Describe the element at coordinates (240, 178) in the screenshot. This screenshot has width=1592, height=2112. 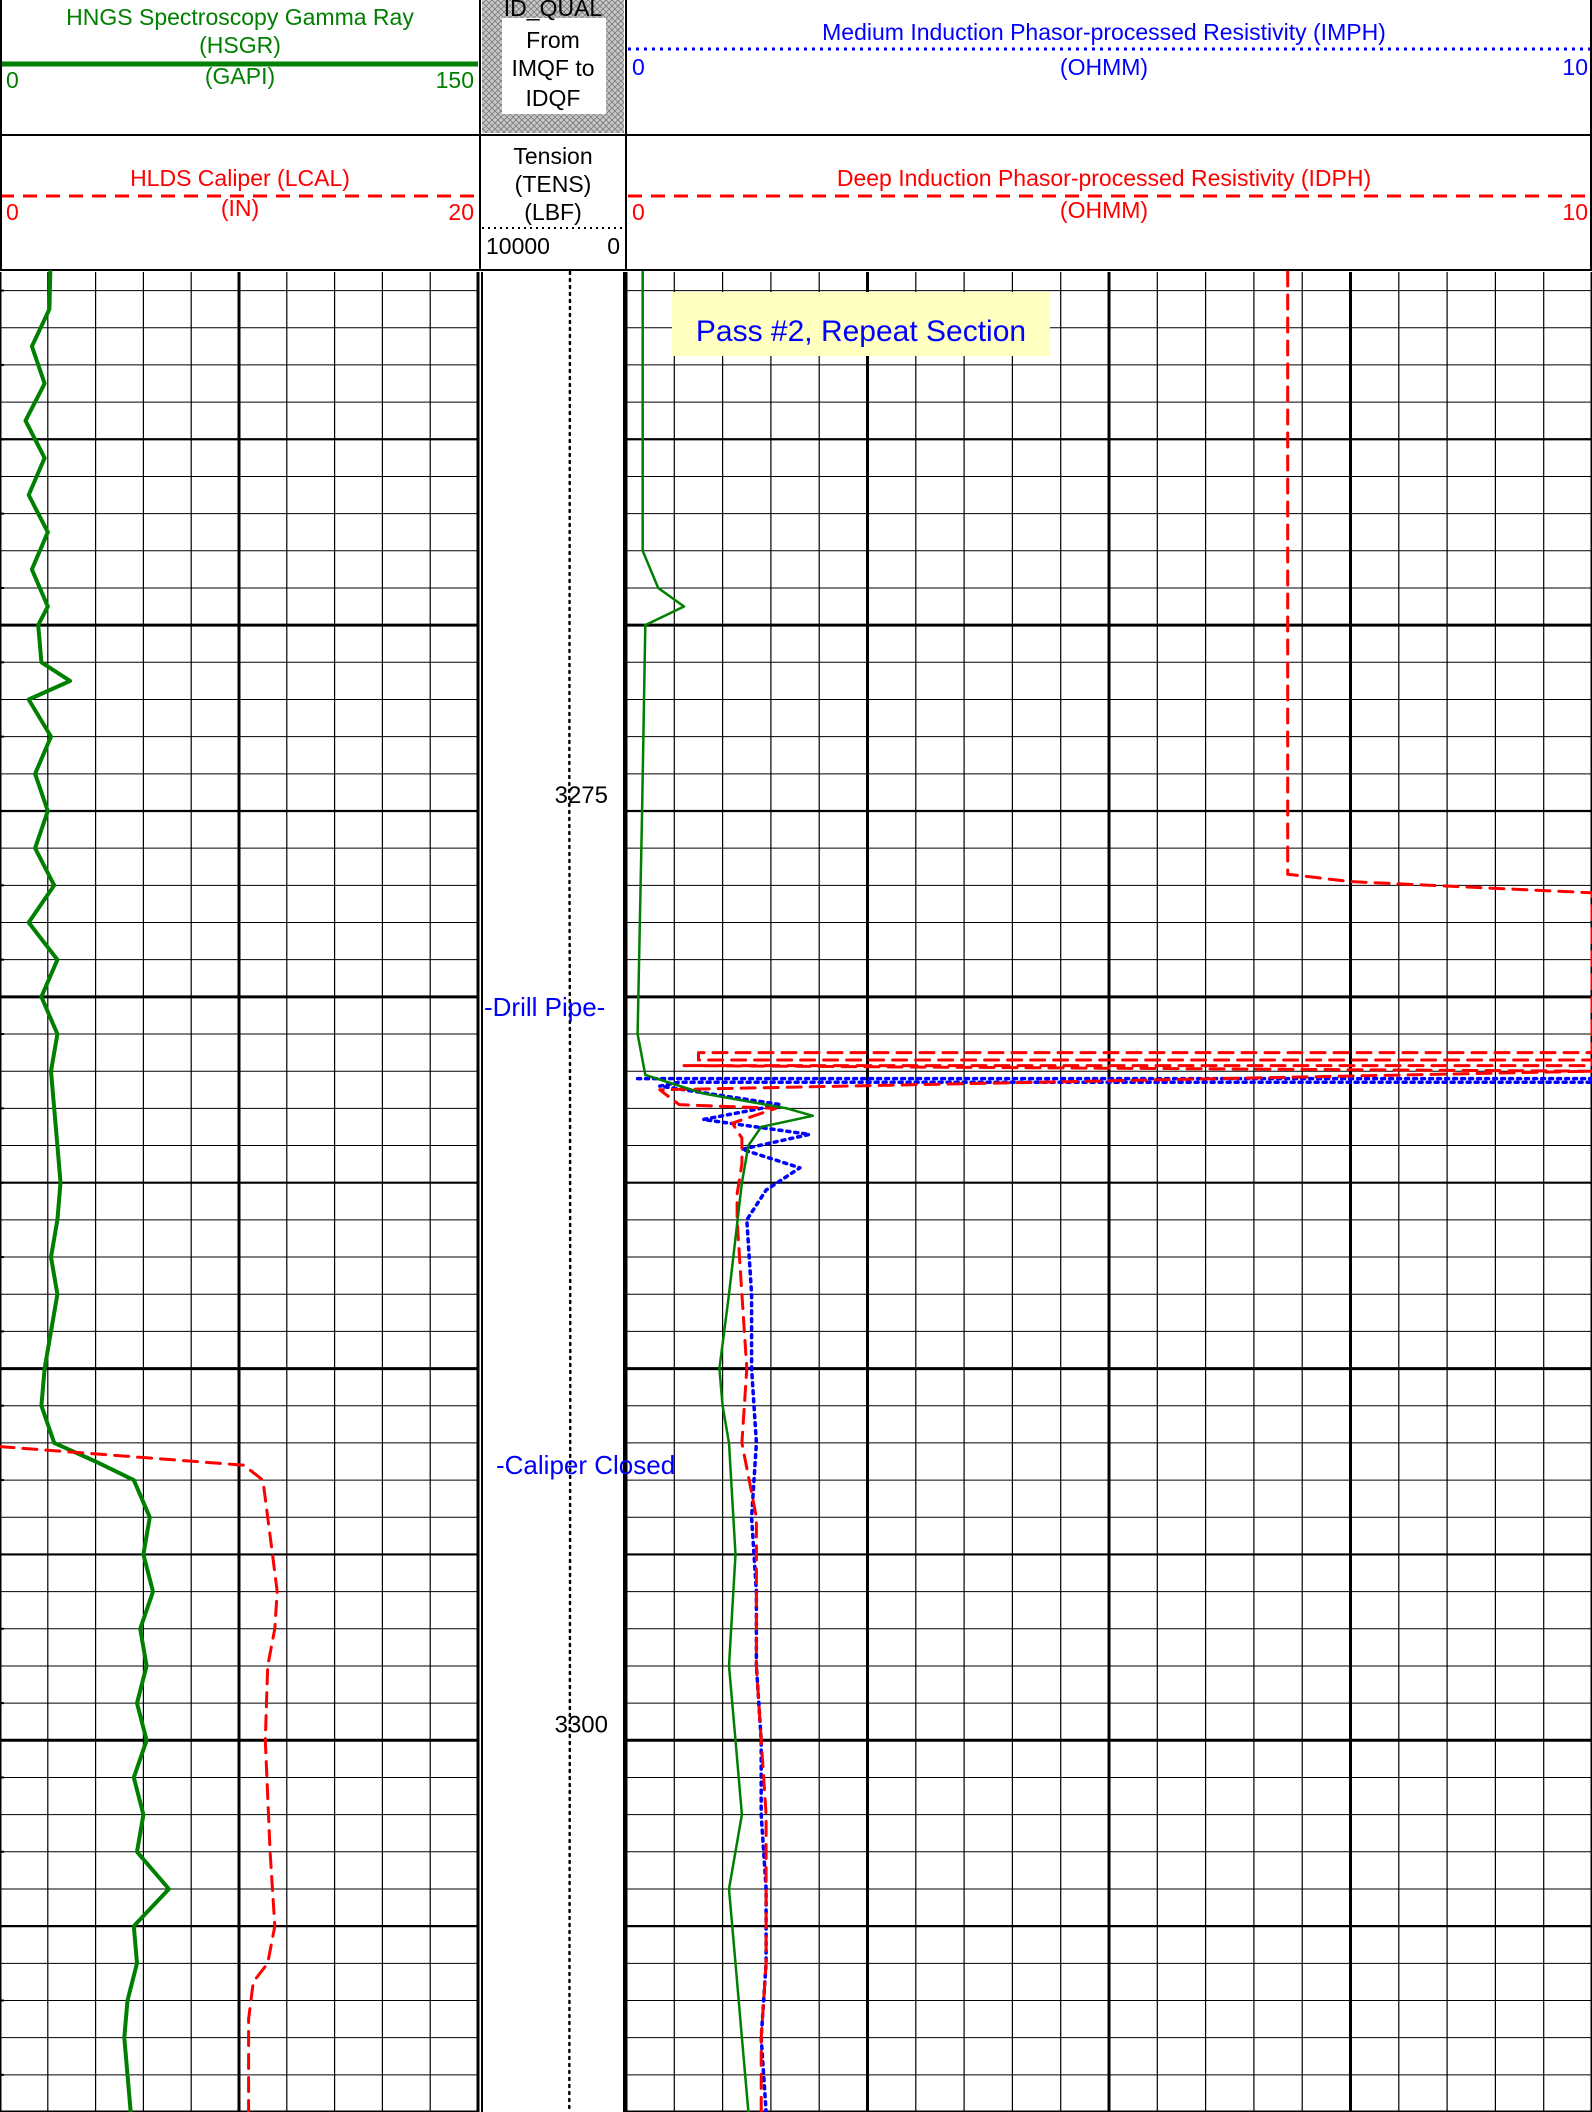
I see `caliper-title: HLDS Caliper (LCAL)` at that location.